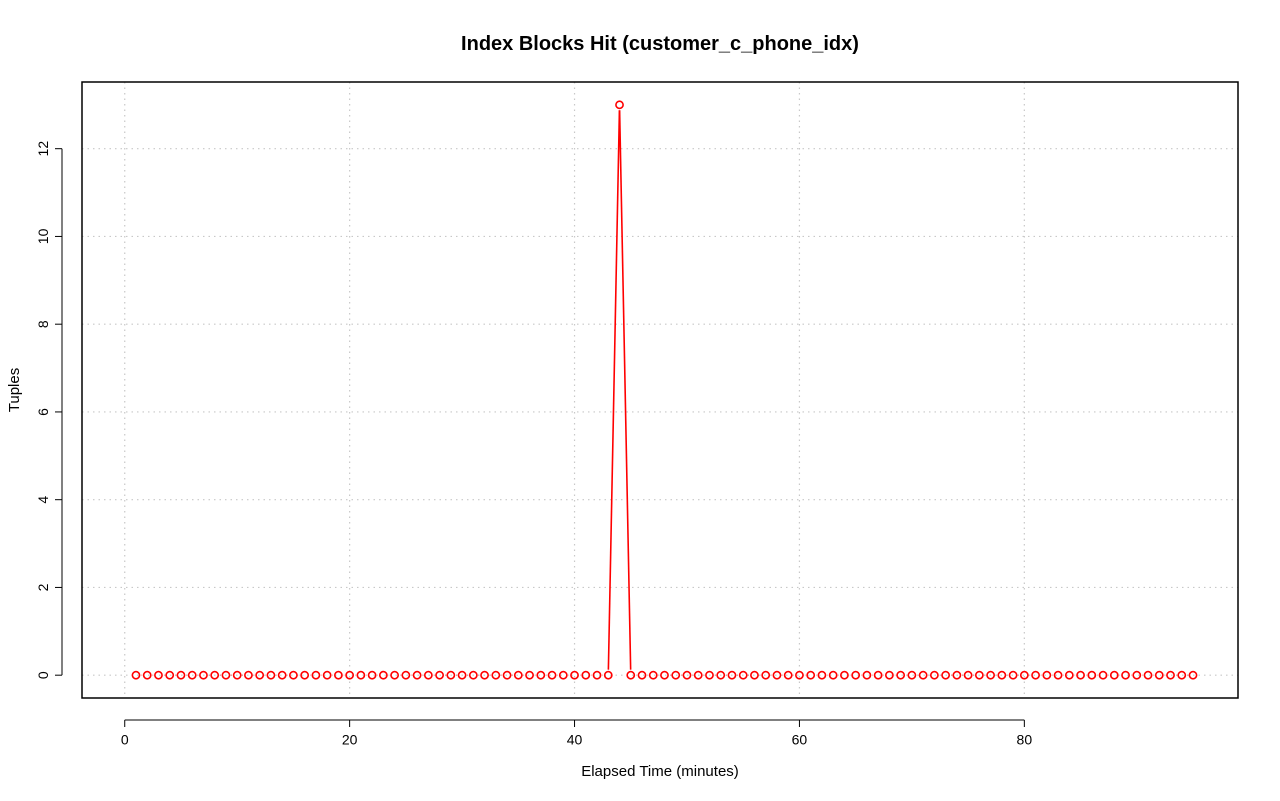 The height and width of the screenshot is (801, 1280). What do you see at coordinates (125, 739) in the screenshot?
I see `x-tick-label: 0` at bounding box center [125, 739].